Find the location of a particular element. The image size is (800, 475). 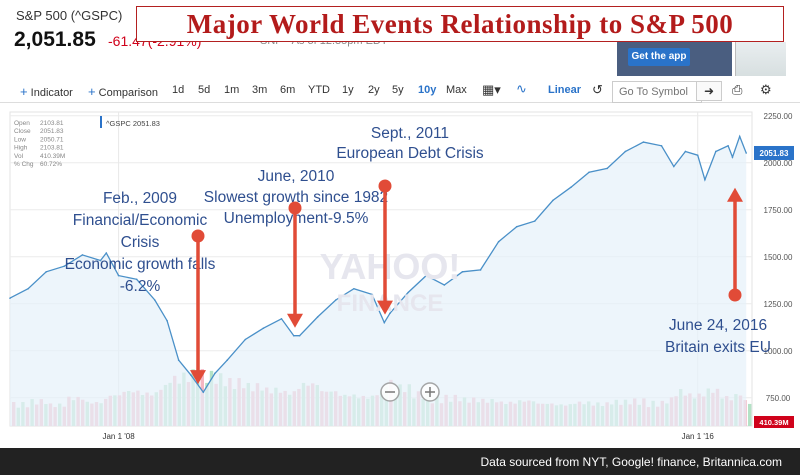

range-ytd: YTD is located at coordinates (319, 90).